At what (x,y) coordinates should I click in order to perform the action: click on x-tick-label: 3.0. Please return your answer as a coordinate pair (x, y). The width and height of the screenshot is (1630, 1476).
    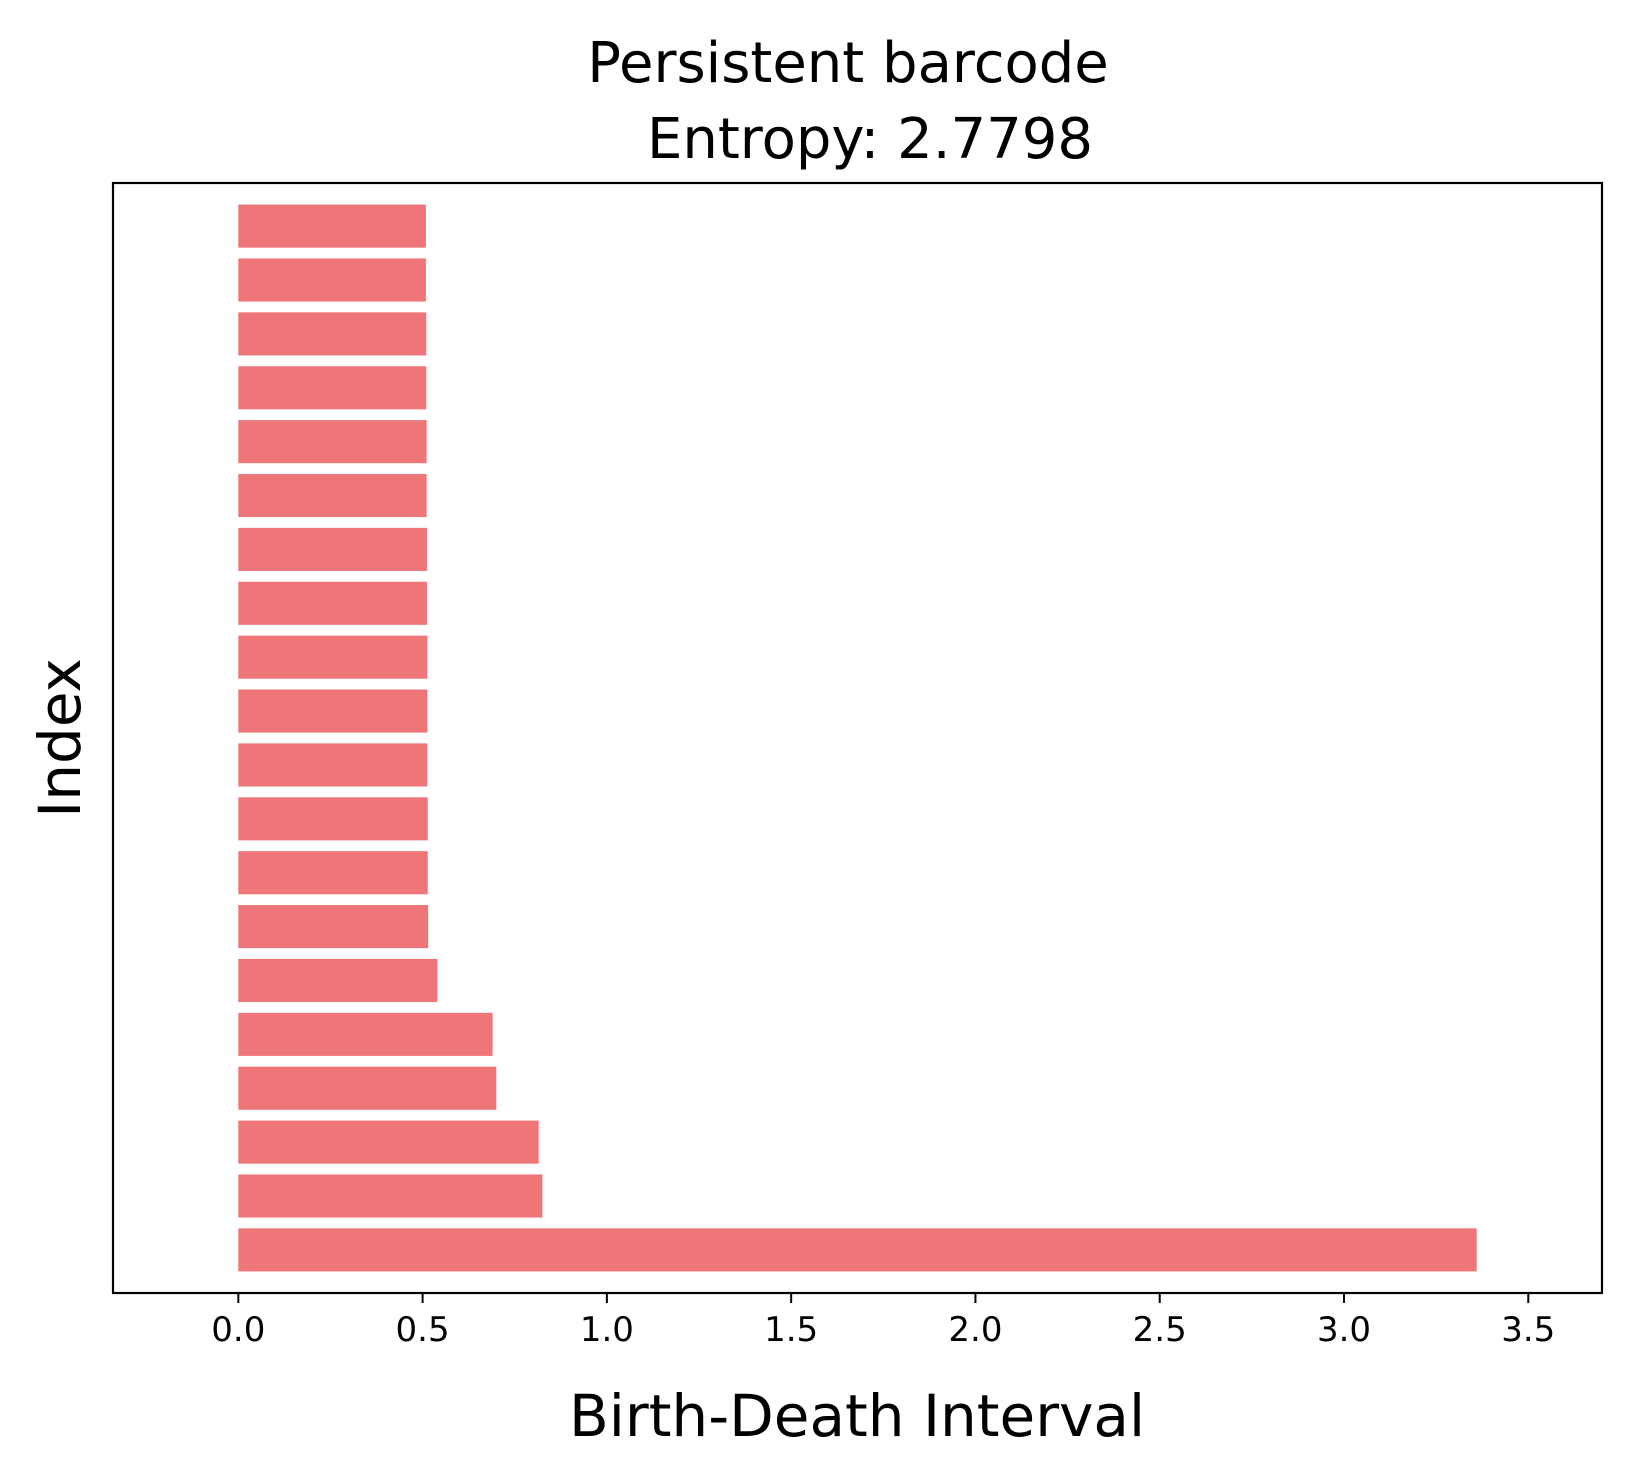
    Looking at the image, I should click on (1344, 1330).